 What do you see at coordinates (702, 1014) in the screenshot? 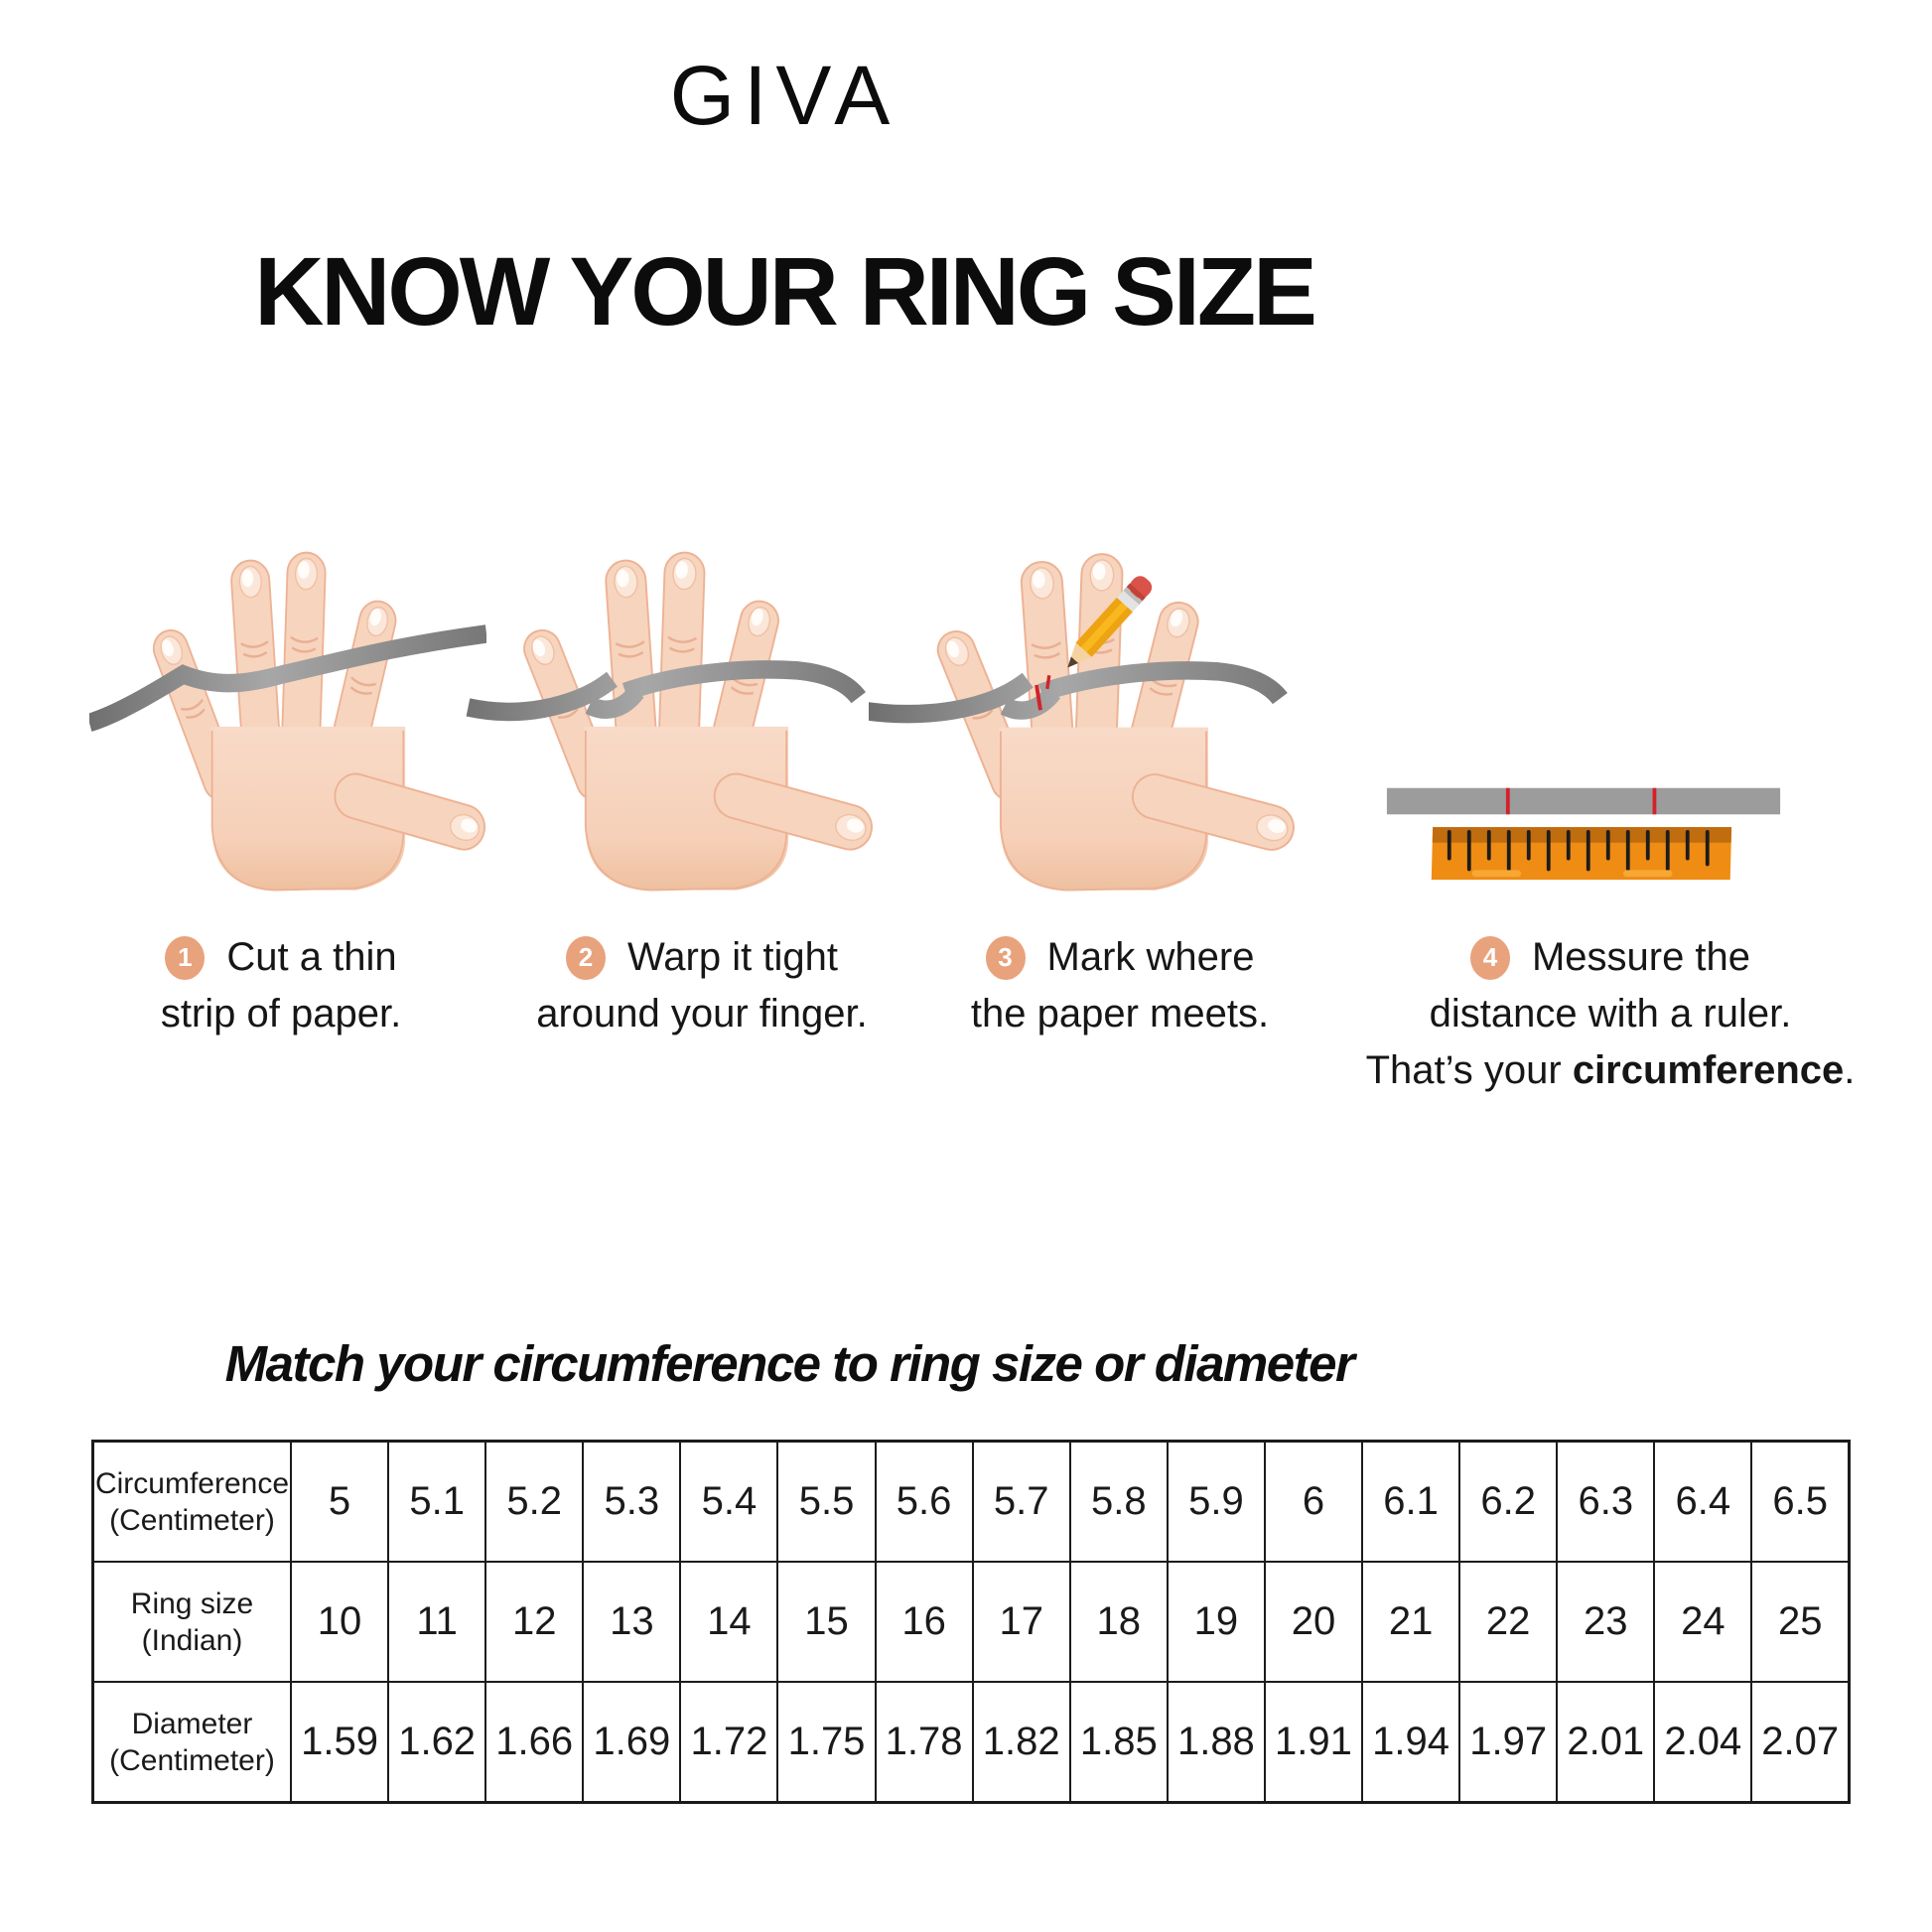
I see `step-text-line: around your finger.` at bounding box center [702, 1014].